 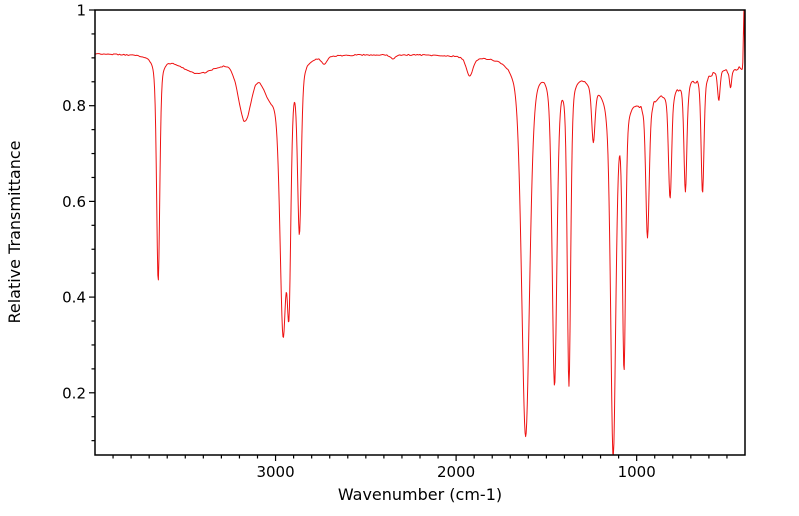 What do you see at coordinates (74, 202) in the screenshot?
I see `y-tick-label: 0.6` at bounding box center [74, 202].